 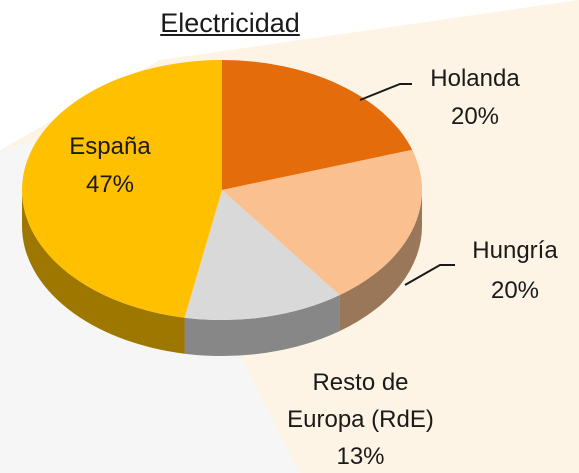 What do you see at coordinates (110, 184) in the screenshot?
I see `value-label: 47%` at bounding box center [110, 184].